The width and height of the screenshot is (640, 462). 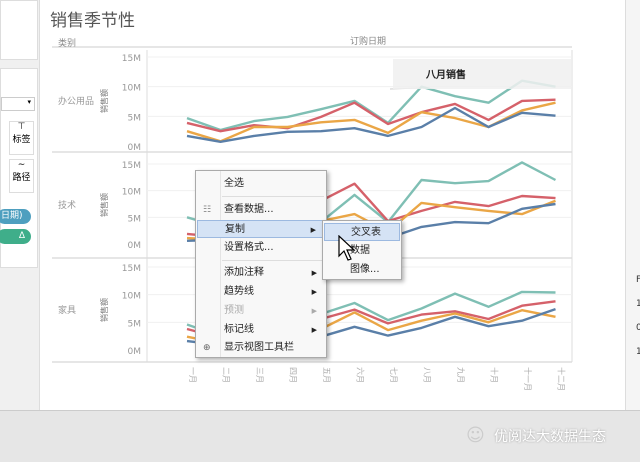 I want to click on status-area: ☺ 优阅达大数据生态, so click(x=320, y=436).